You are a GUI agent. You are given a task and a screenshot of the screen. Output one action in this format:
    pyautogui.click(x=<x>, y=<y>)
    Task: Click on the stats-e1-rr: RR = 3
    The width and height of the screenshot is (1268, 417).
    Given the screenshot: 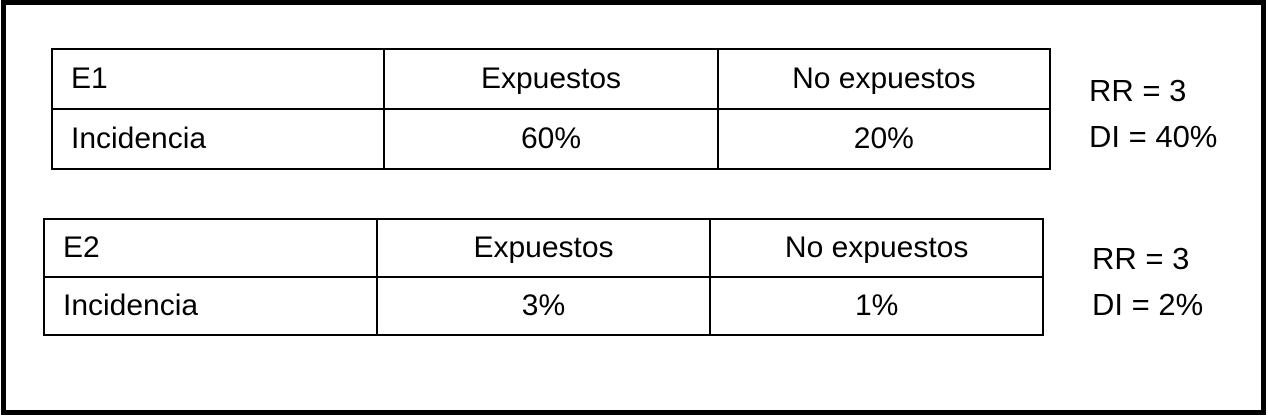 What is the action you would take?
    pyautogui.click(x=1138, y=90)
    